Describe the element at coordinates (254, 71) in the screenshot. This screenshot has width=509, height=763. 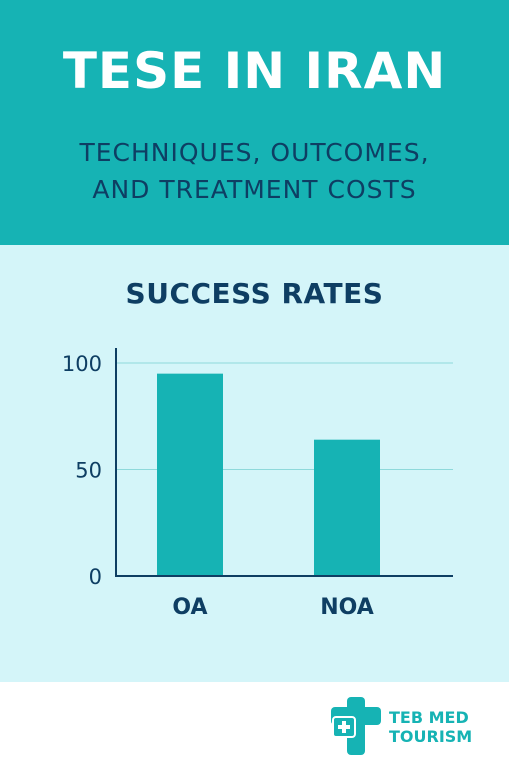
I see `page-title: TESE IN IRAN` at that location.